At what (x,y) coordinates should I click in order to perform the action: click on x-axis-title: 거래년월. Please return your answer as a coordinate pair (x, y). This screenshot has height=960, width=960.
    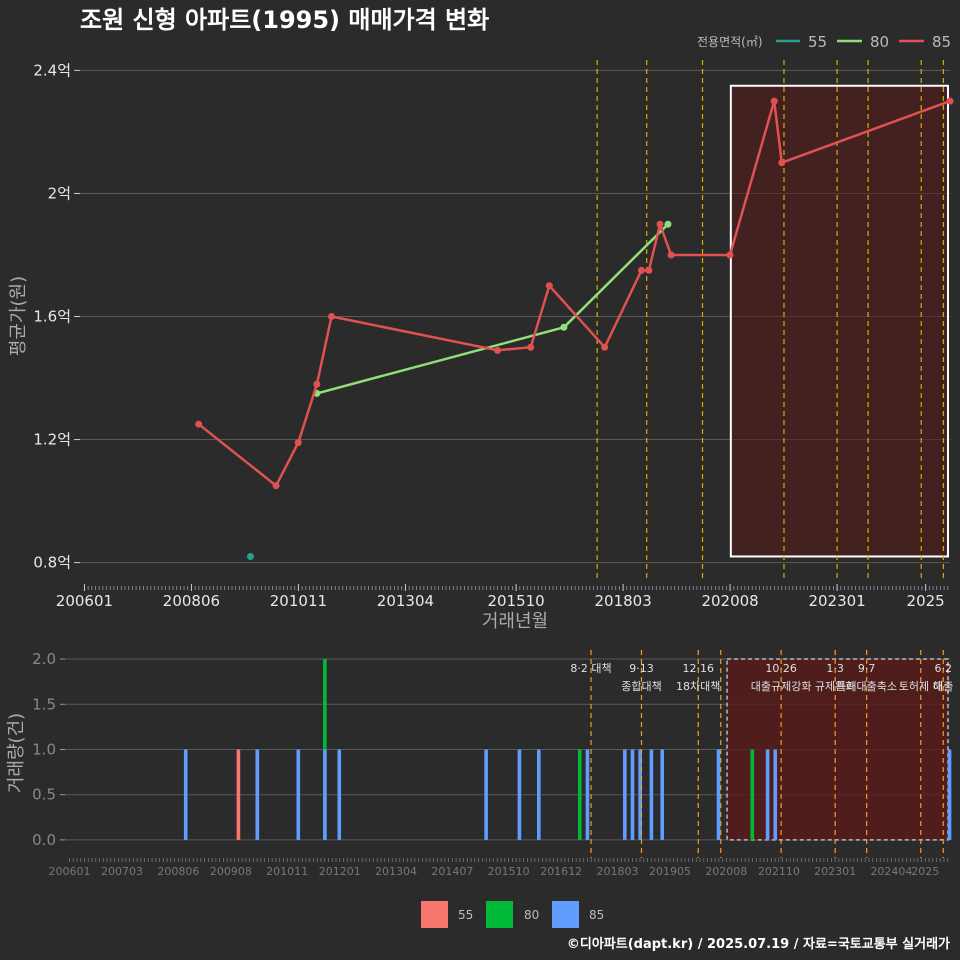
    Looking at the image, I should click on (515, 621).